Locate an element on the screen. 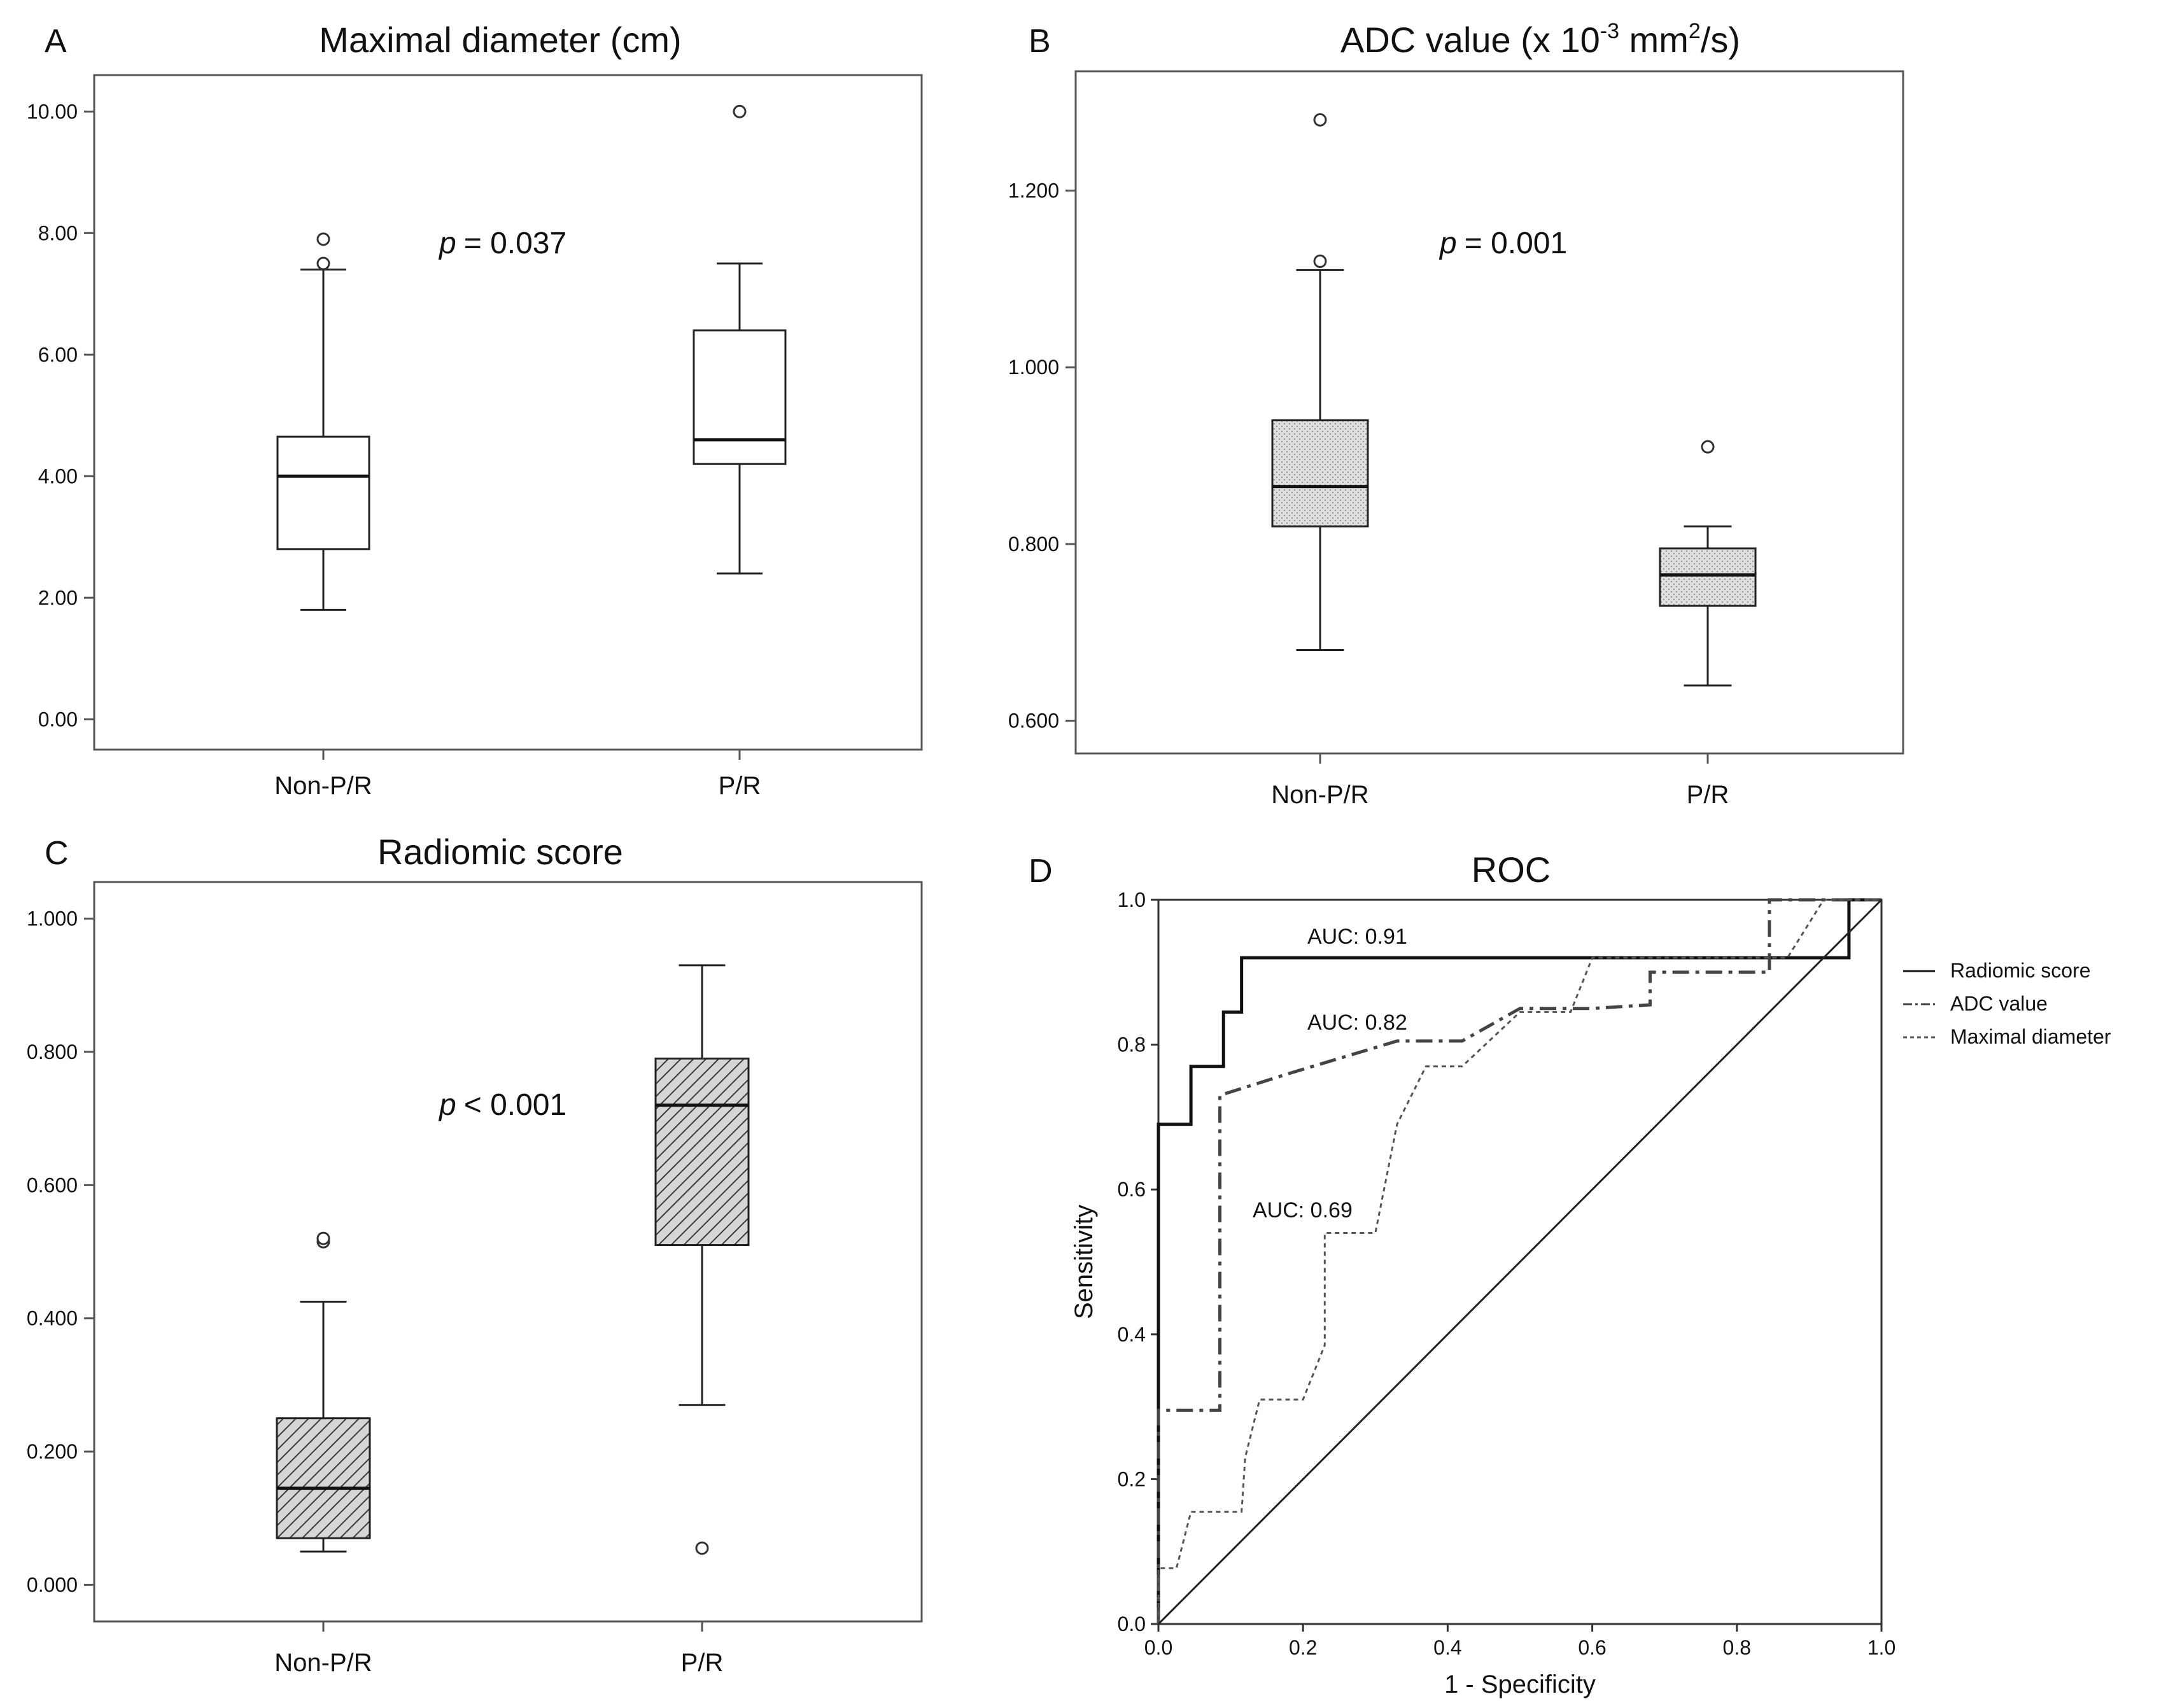 The height and width of the screenshot is (1708, 2159). panel-a-y-tick-label: 6.00 is located at coordinates (58, 354).